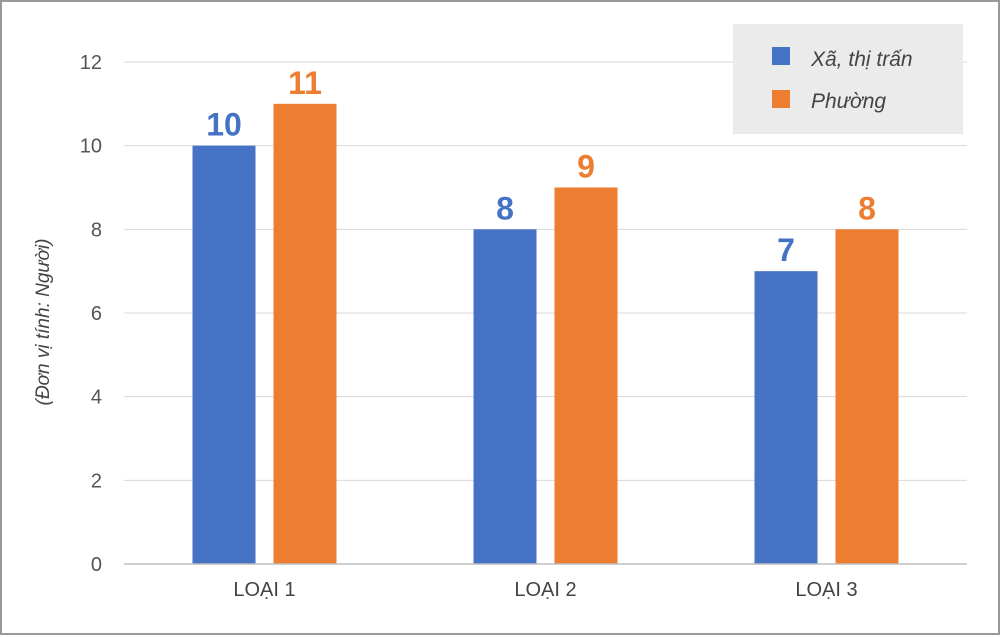  Describe the element at coordinates (305, 83) in the screenshot. I see `data-label: 11` at that location.